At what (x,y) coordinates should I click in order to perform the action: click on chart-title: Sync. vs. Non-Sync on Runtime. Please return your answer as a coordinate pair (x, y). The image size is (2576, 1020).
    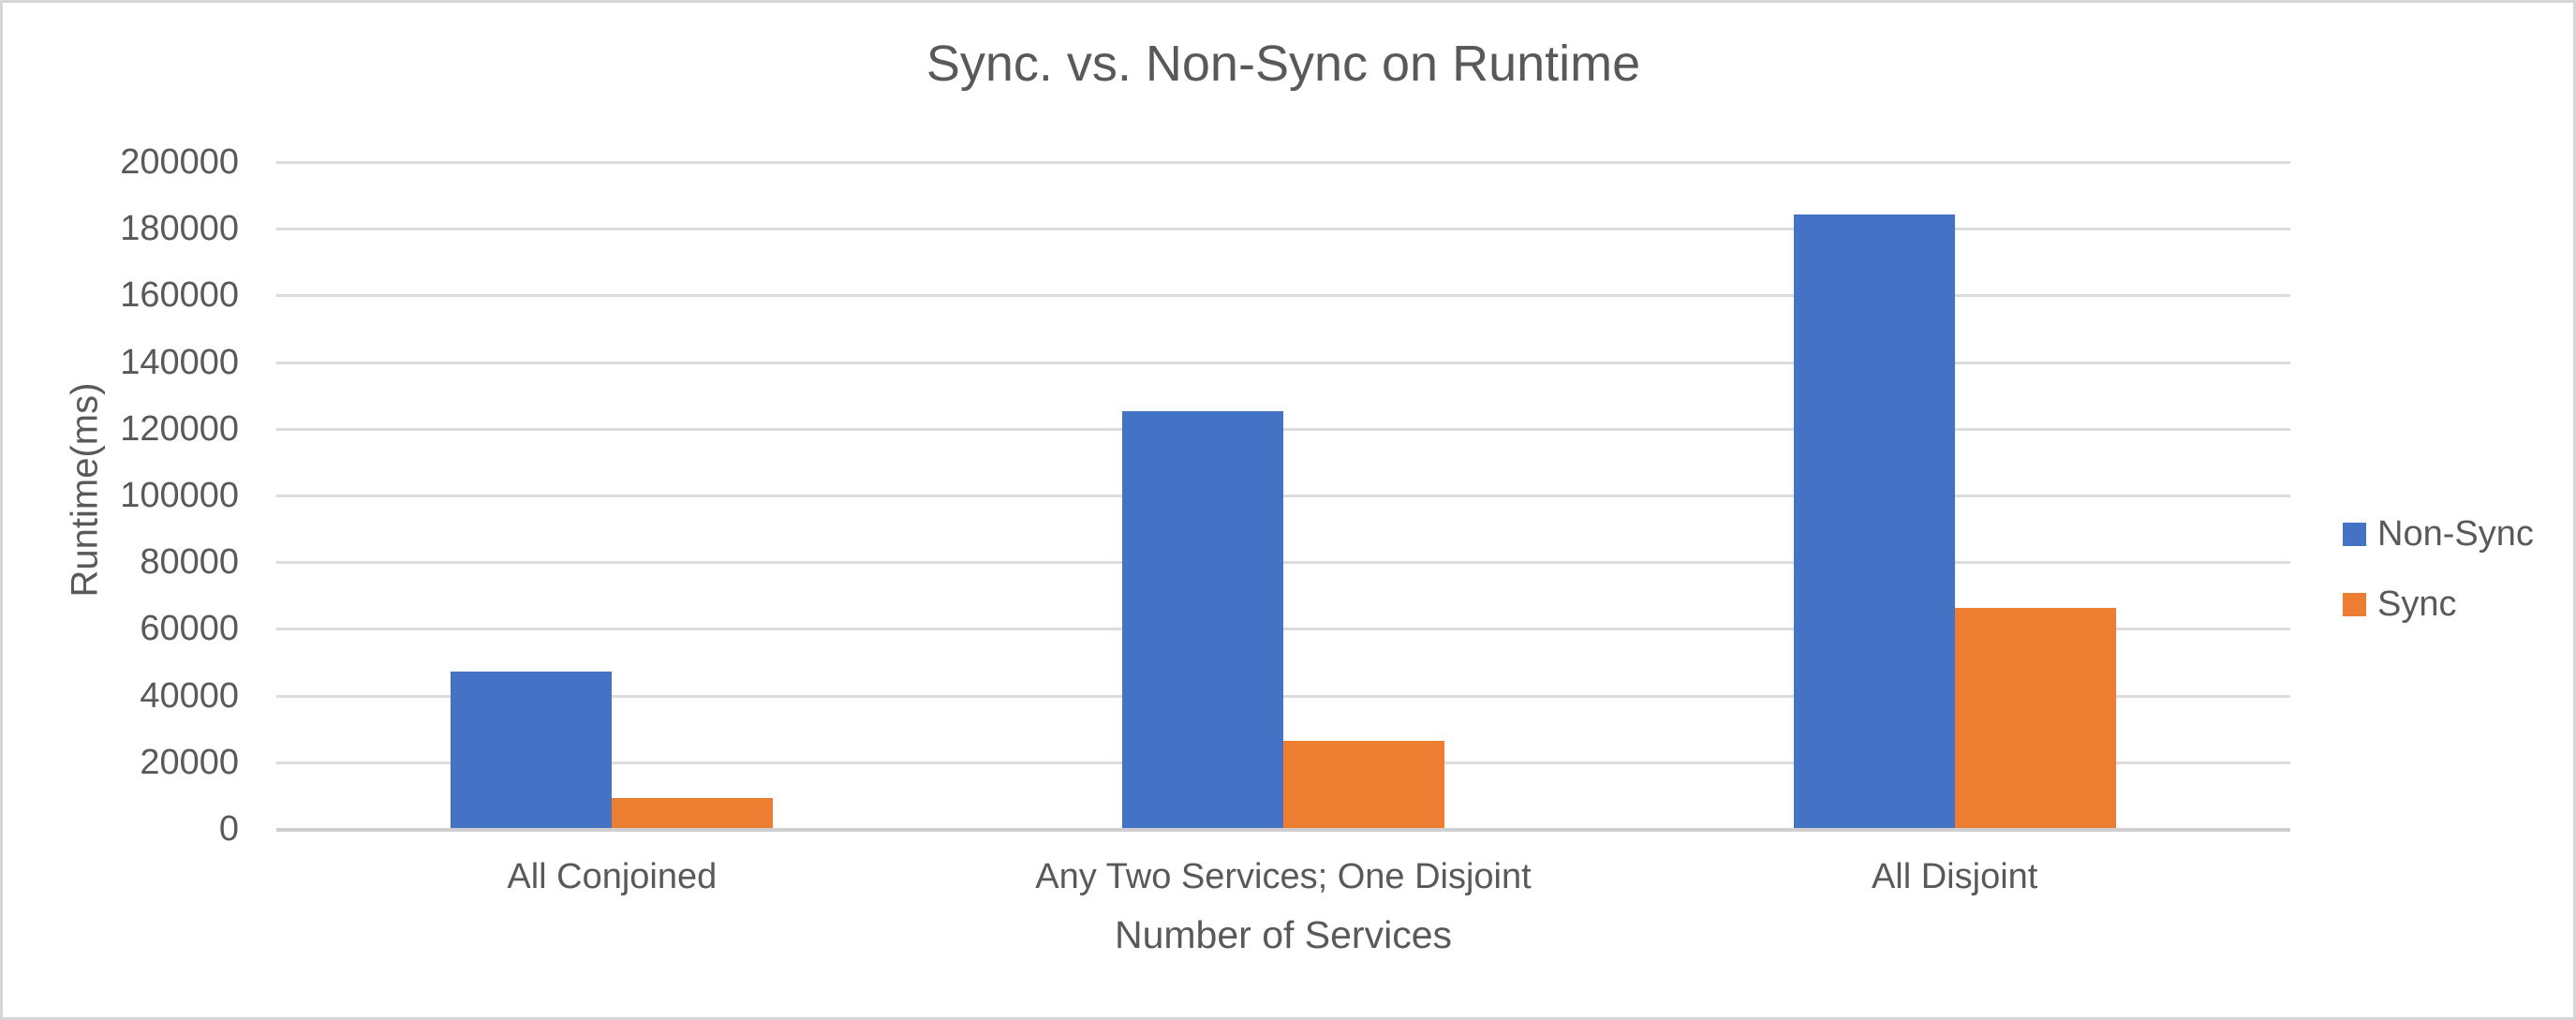
    Looking at the image, I should click on (1283, 64).